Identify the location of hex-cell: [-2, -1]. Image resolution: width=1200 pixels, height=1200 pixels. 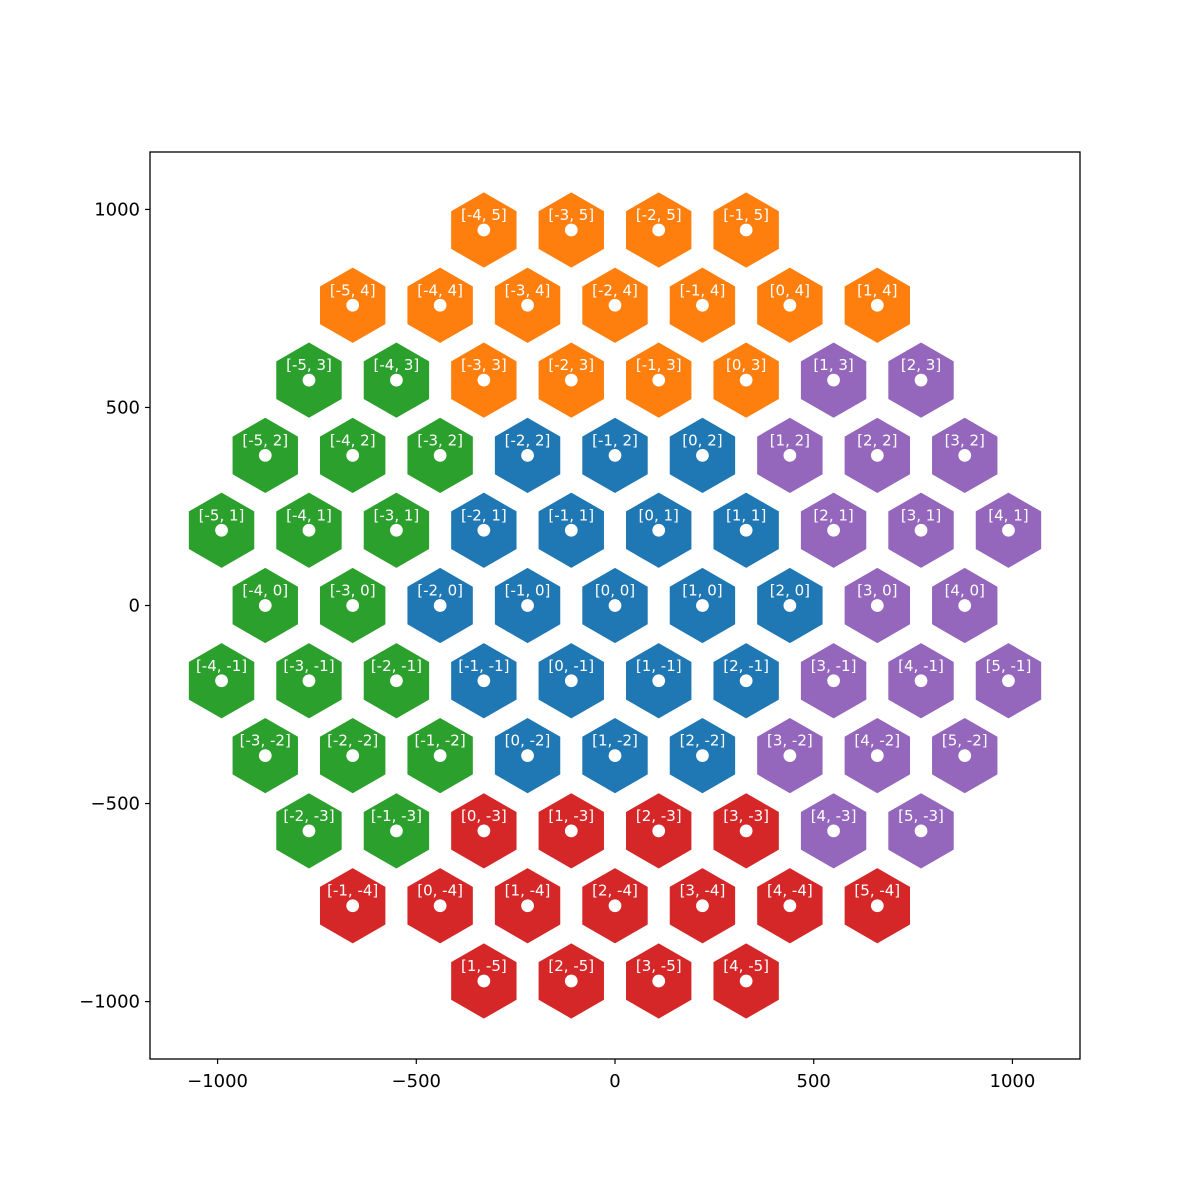
(396, 681).